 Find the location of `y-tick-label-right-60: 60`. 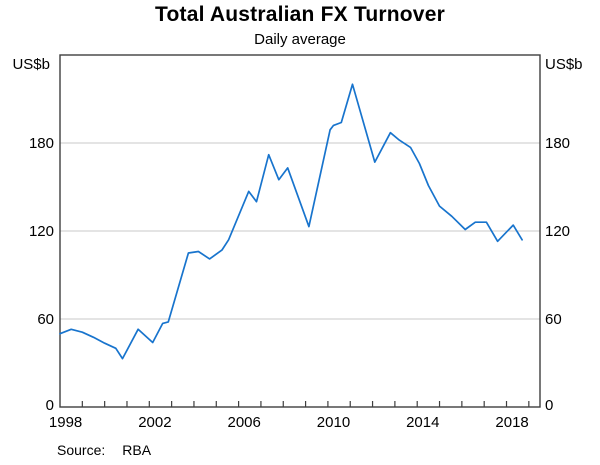

y-tick-label-right-60: 60 is located at coordinates (553, 319).